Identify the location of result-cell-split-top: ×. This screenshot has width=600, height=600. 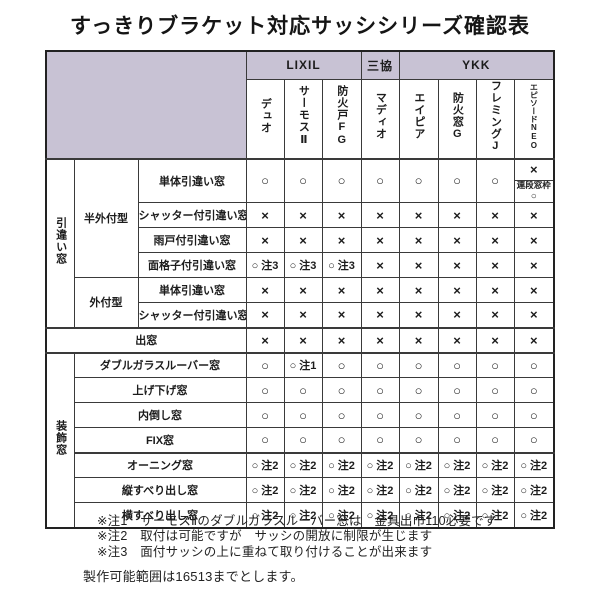
(534, 169).